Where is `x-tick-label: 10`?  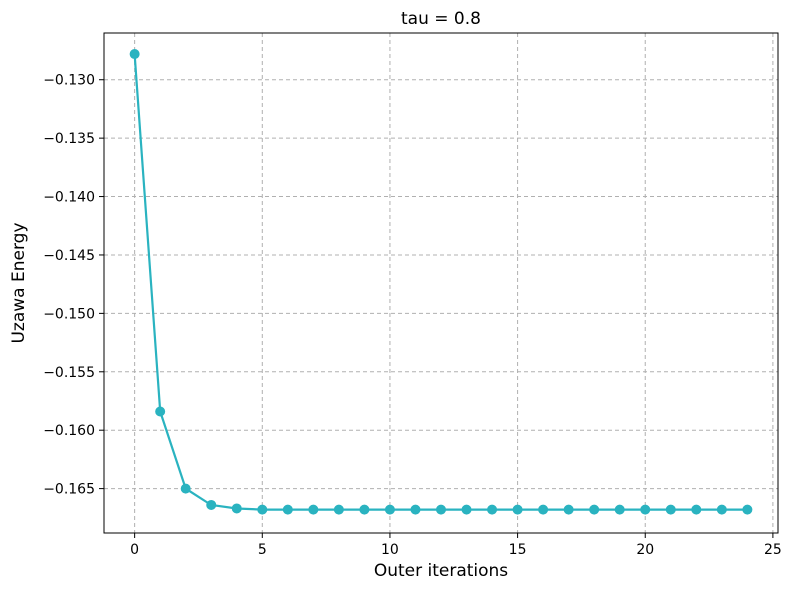
x-tick-label: 10 is located at coordinates (390, 550).